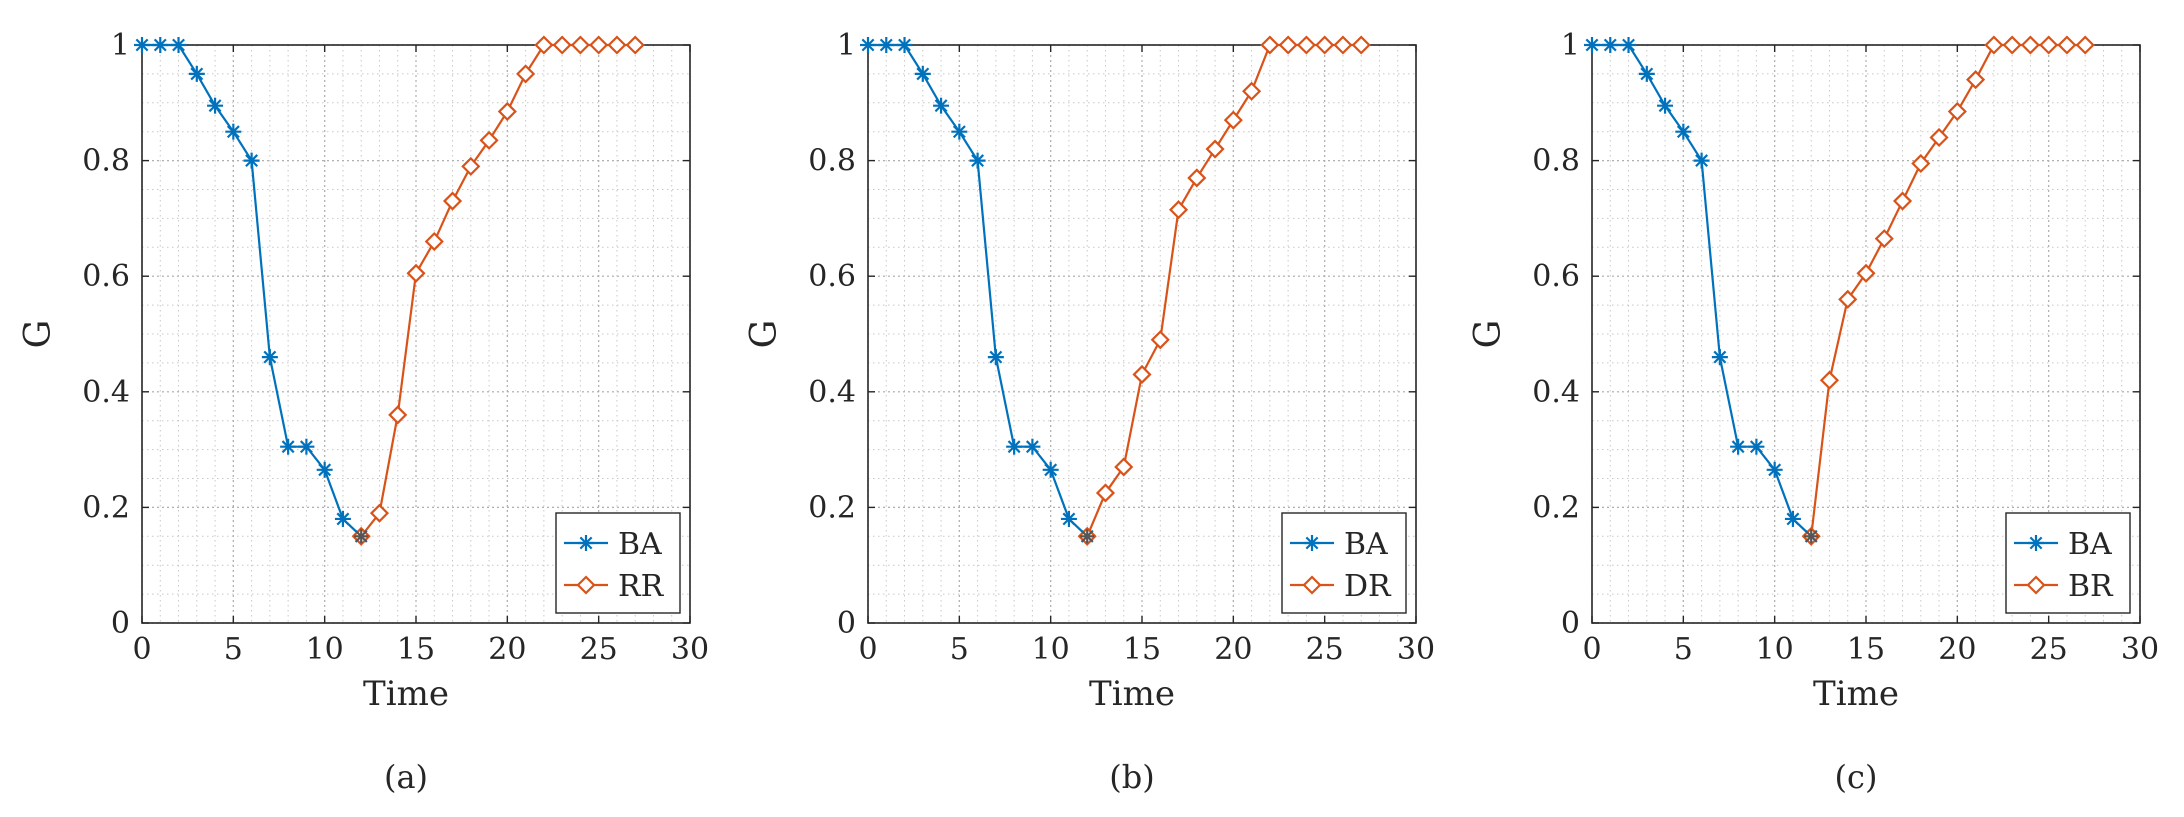 This screenshot has height=817, width=2184. I want to click on legend: BA DR, so click(1344, 563).